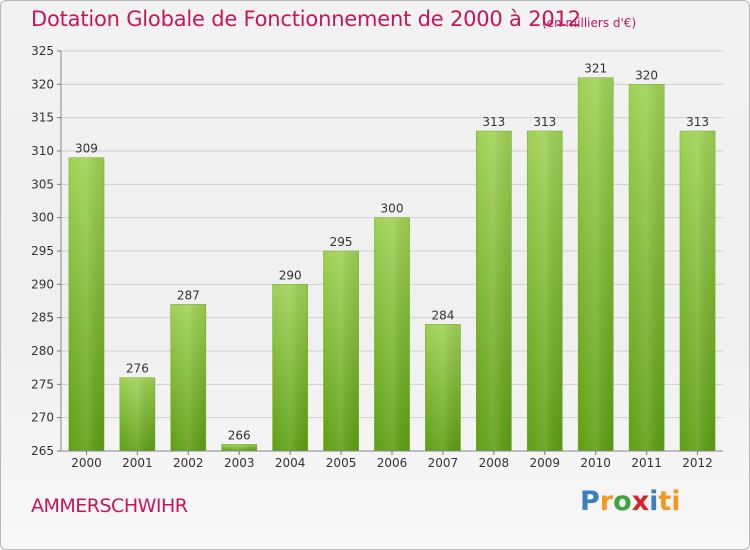 The width and height of the screenshot is (750, 550). I want to click on y-tick-label: 280, so click(42, 351).